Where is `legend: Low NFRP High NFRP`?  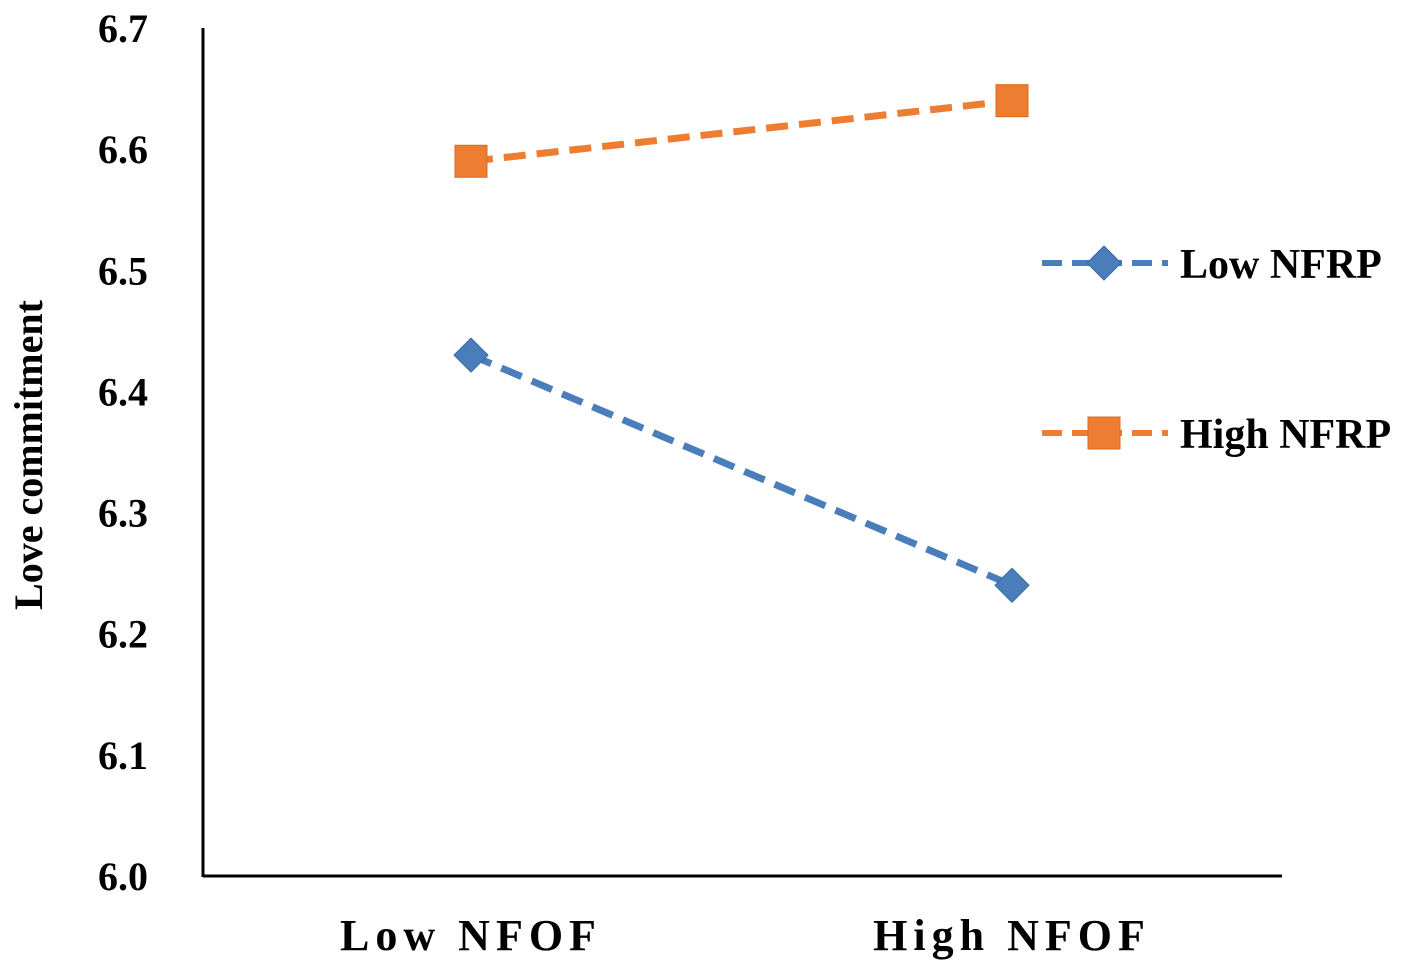
legend: Low NFRP High NFRP is located at coordinates (1216, 350).